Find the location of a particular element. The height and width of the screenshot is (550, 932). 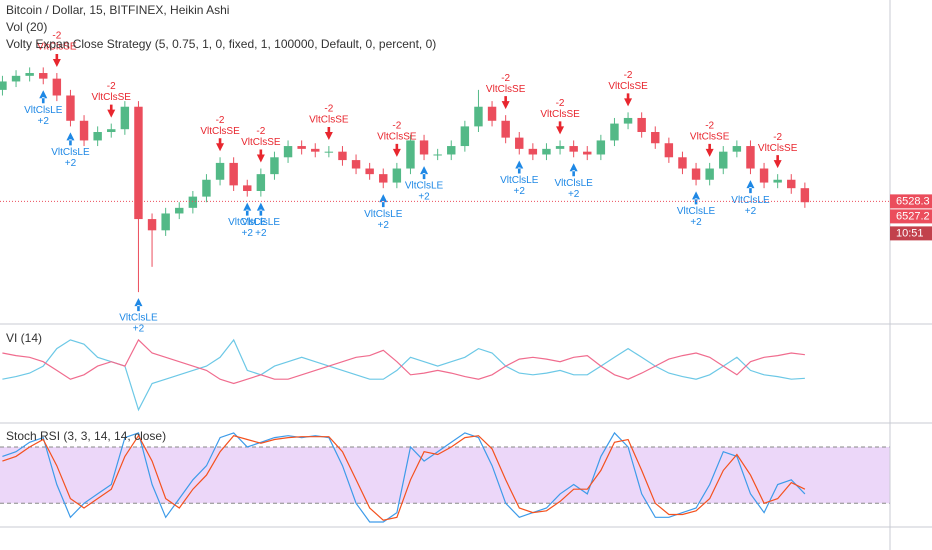

volume-title: Vol (20) is located at coordinates (26, 27).